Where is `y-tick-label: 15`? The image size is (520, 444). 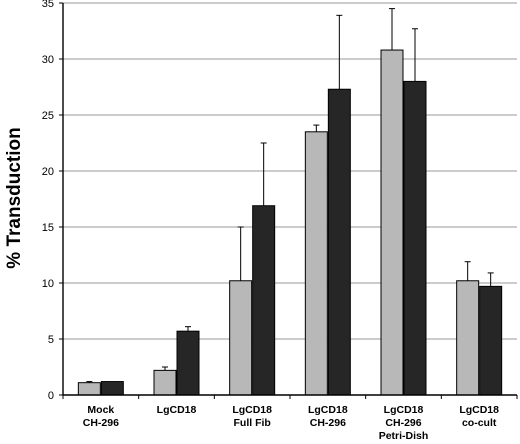
y-tick-label: 15 is located at coordinates (48, 228).